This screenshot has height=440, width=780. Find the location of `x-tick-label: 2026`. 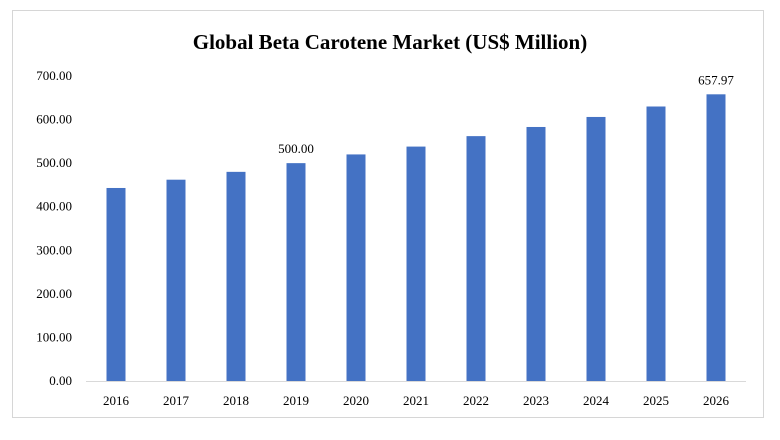

x-tick-label: 2026 is located at coordinates (716, 400).